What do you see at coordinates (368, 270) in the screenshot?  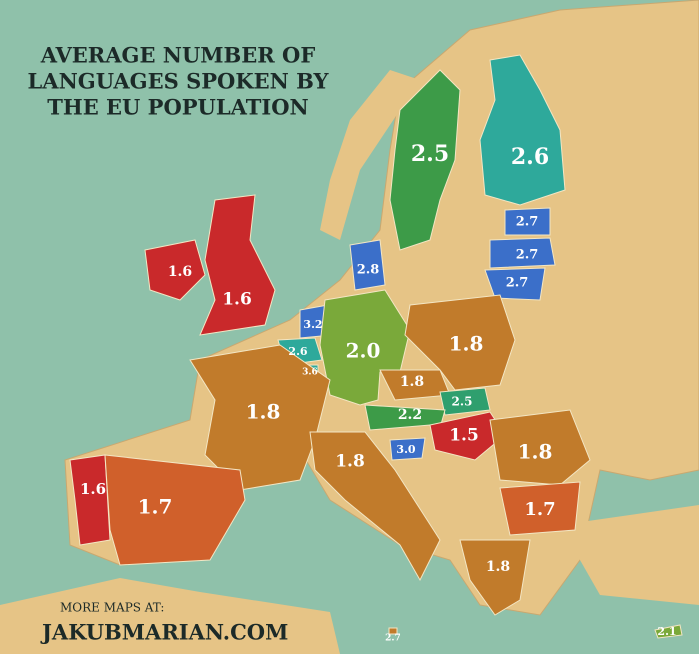 I see `region-label: 2.8` at bounding box center [368, 270].